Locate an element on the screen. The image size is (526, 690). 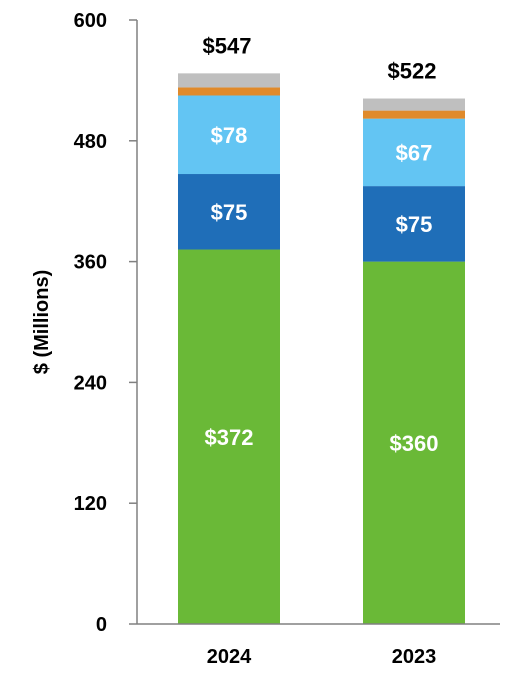
segment-value-label: $372 is located at coordinates (229, 437).